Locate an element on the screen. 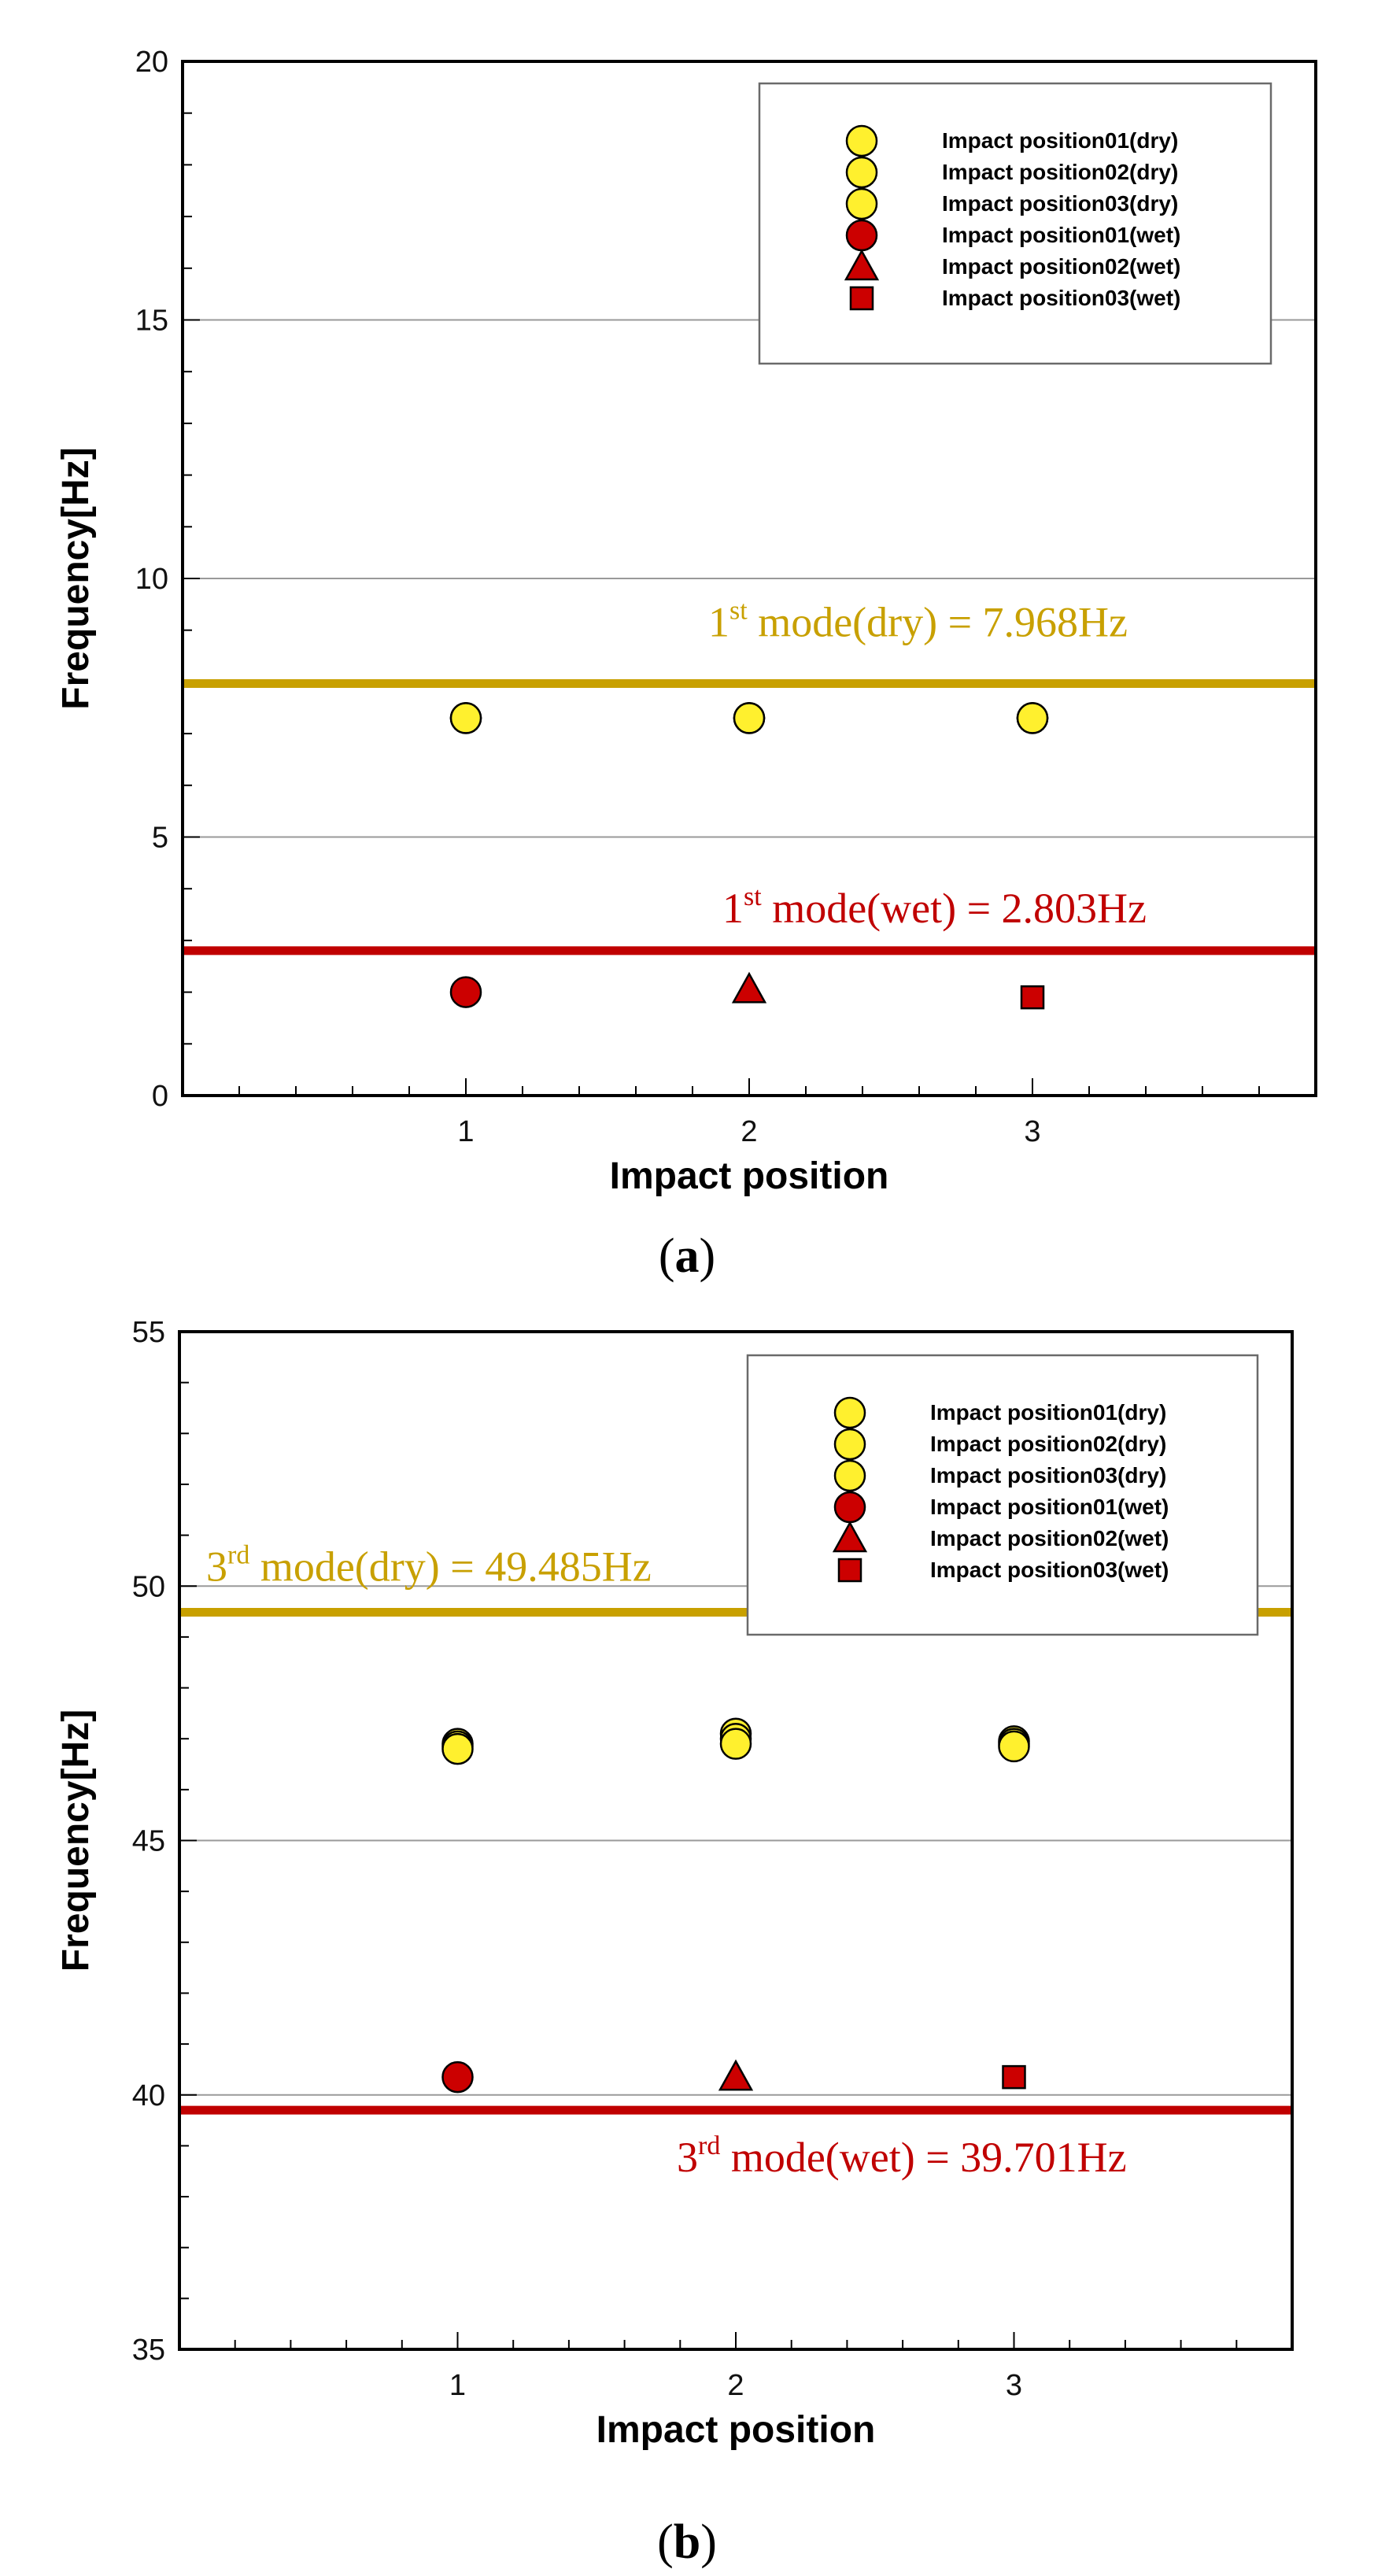 Image resolution: width=1374 pixels, height=2576 pixels. panel-caption: (a) is located at coordinates (687, 1256).